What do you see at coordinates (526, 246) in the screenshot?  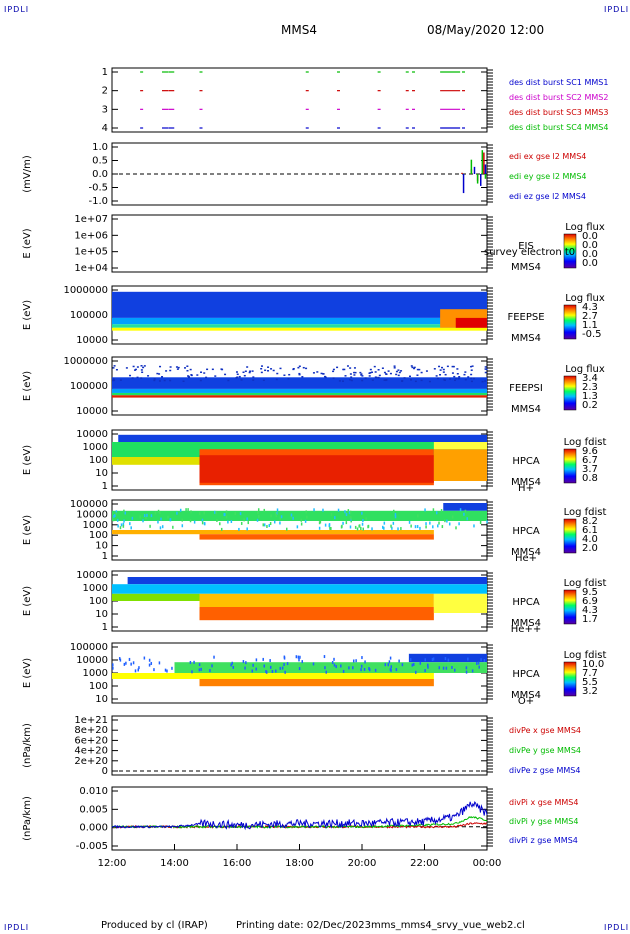 I see `instrument-label: EIS` at bounding box center [526, 246].